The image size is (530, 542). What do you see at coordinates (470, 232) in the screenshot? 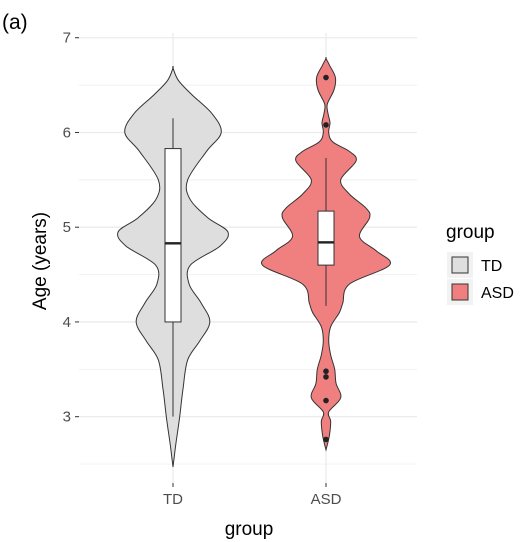
I see `legend-title: group` at bounding box center [470, 232].